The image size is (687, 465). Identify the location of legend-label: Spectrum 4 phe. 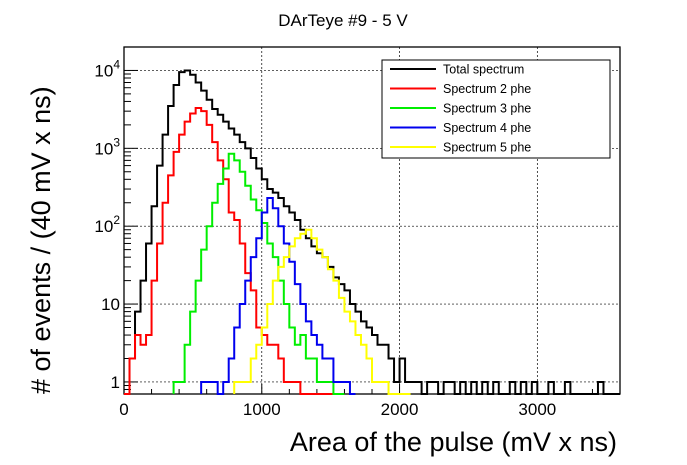
(487, 128).